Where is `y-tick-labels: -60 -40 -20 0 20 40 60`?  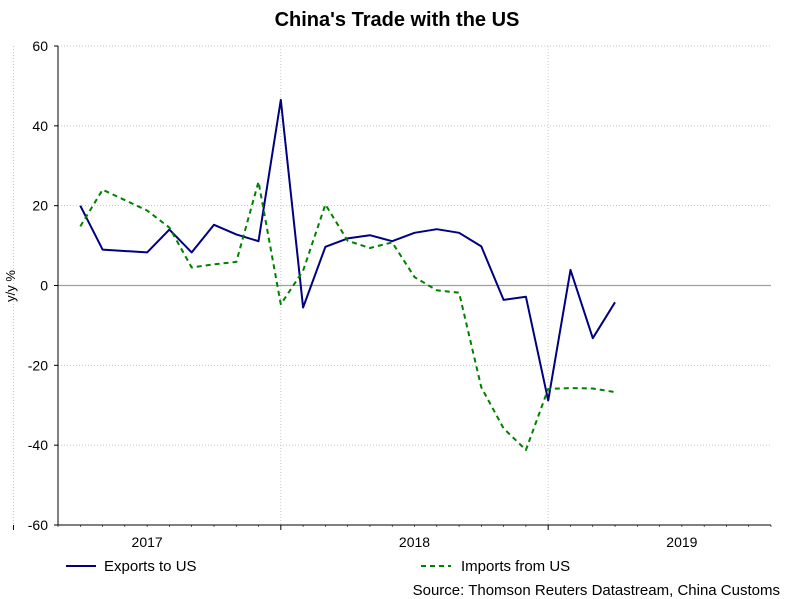 y-tick-labels: -60 -40 -20 0 20 40 60 is located at coordinates (38, 285).